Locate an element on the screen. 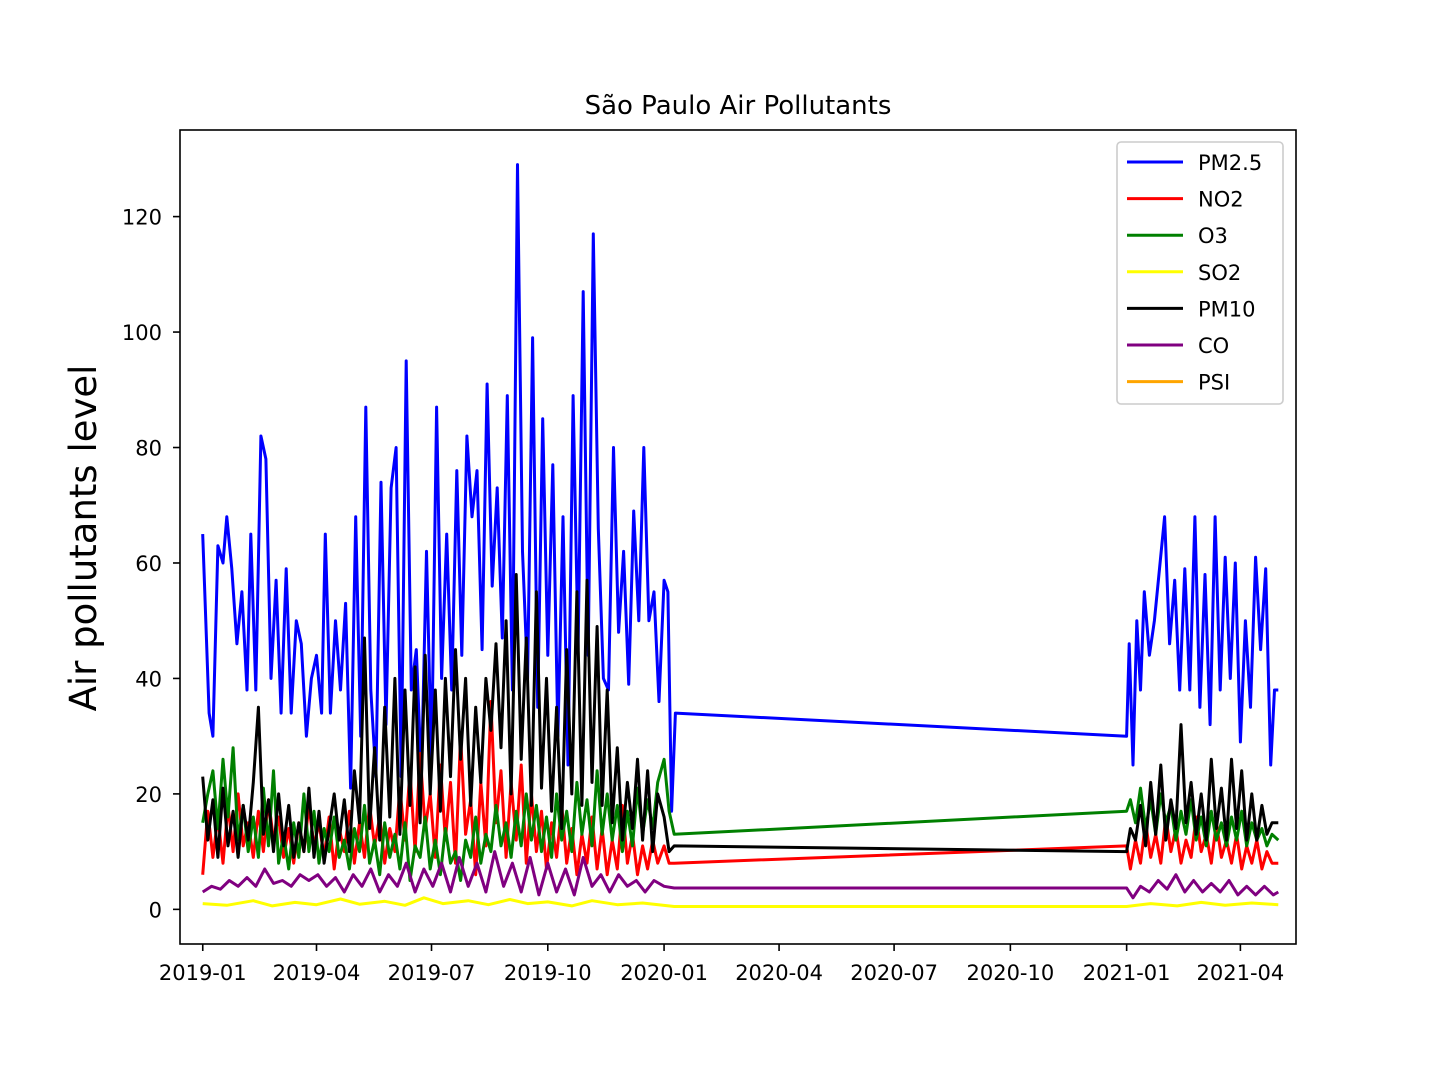 The height and width of the screenshot is (1080, 1440). y-tick-label-0: 0 is located at coordinates (155, 910).